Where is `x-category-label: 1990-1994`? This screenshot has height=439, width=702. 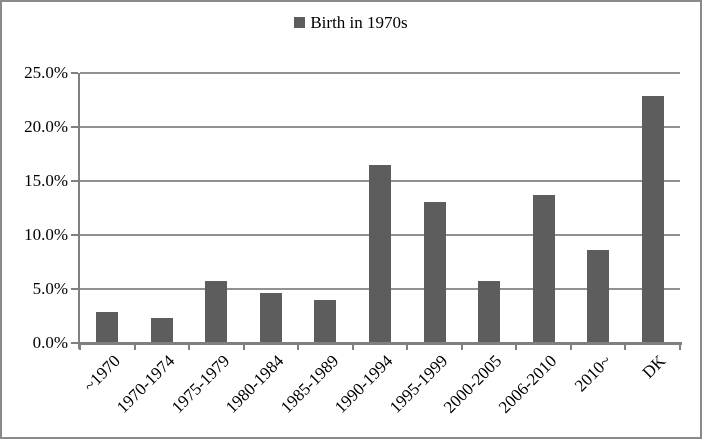 x-category-label: 1990-1994 is located at coordinates (364, 384).